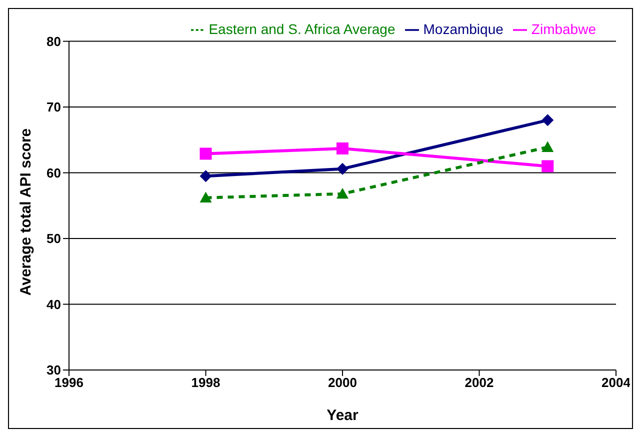 The image size is (639, 435). I want to click on legend-label: Mozambique, so click(463, 29).